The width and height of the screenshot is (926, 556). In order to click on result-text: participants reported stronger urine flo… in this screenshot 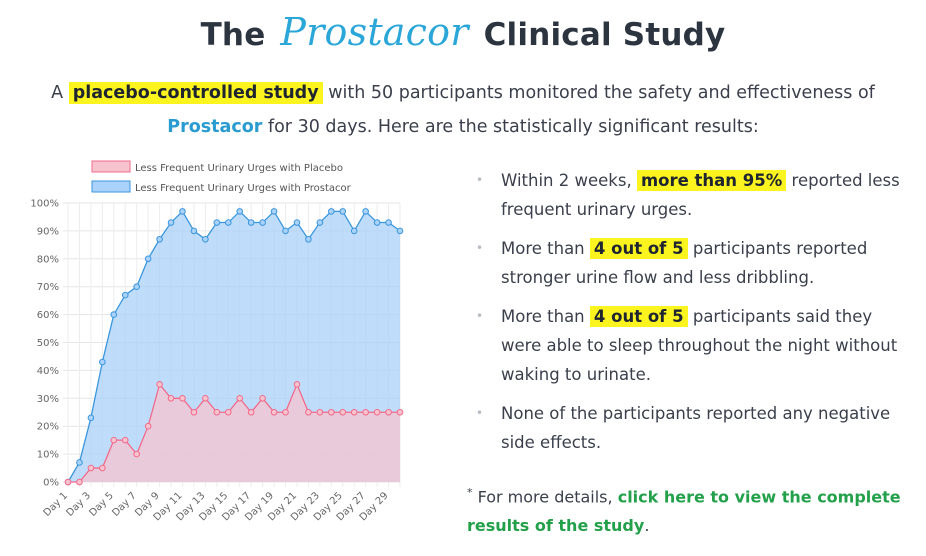, I will do `click(684, 263)`.